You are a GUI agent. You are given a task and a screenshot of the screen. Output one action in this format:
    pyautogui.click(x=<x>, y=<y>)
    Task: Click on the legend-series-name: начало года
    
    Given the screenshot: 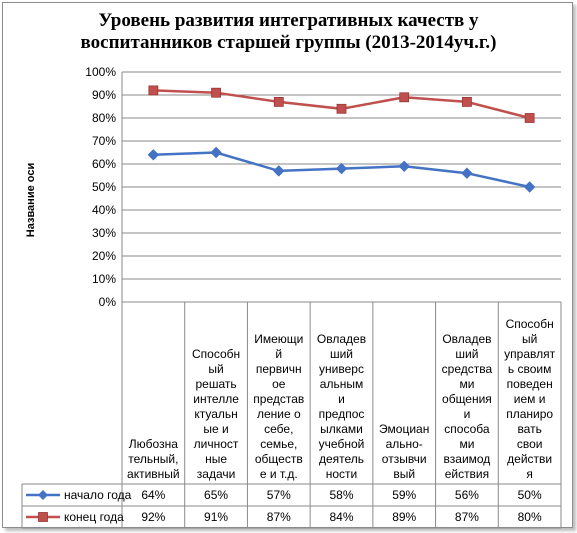 What is the action you would take?
    pyautogui.click(x=98, y=495)
    